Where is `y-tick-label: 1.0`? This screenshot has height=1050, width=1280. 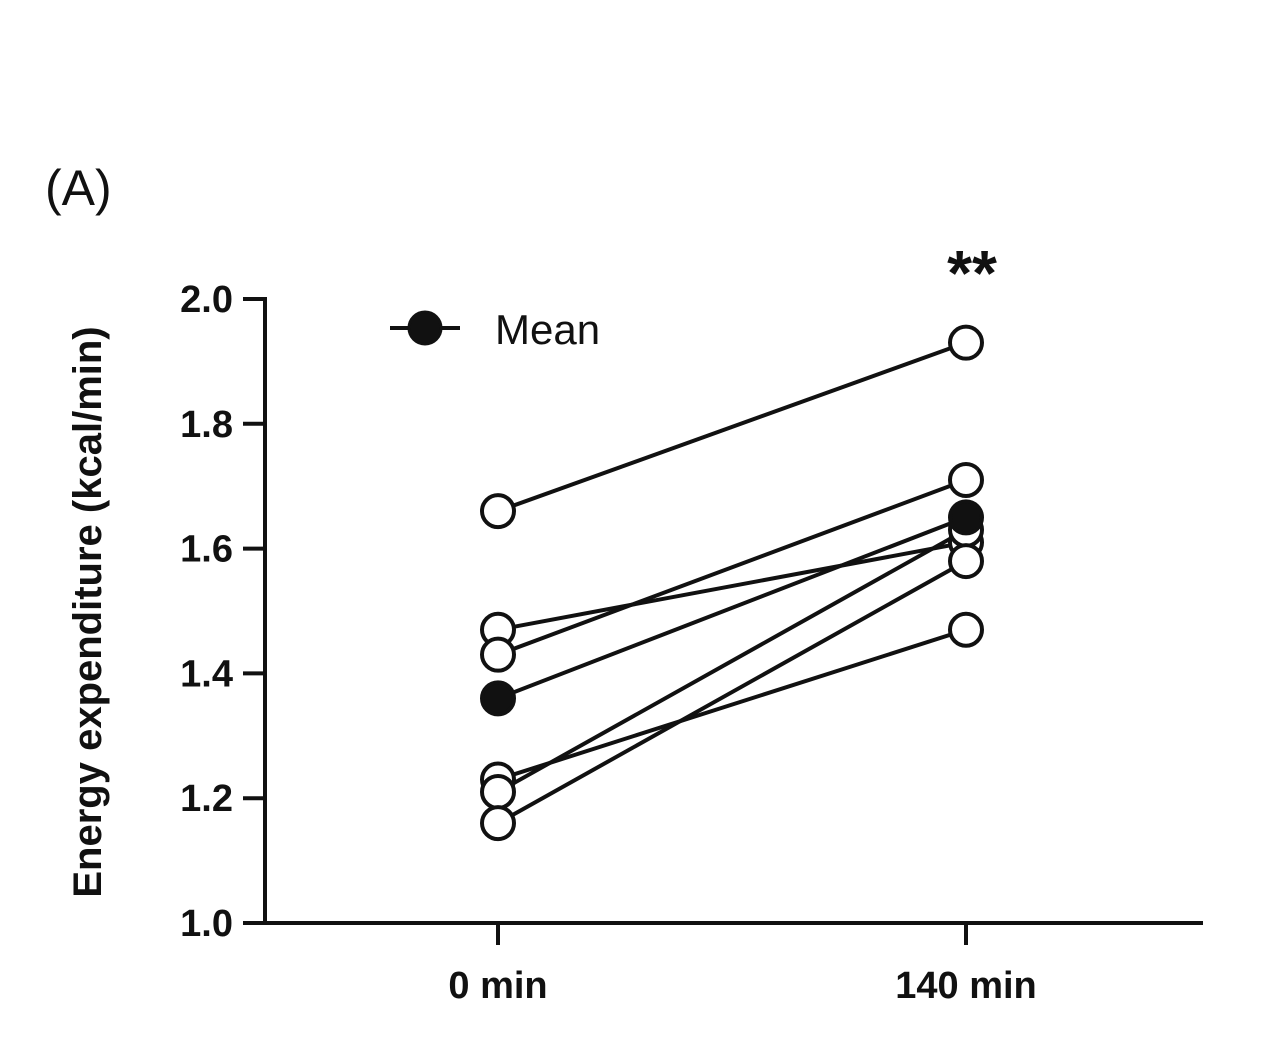 y-tick-label: 1.0 is located at coordinates (206, 924).